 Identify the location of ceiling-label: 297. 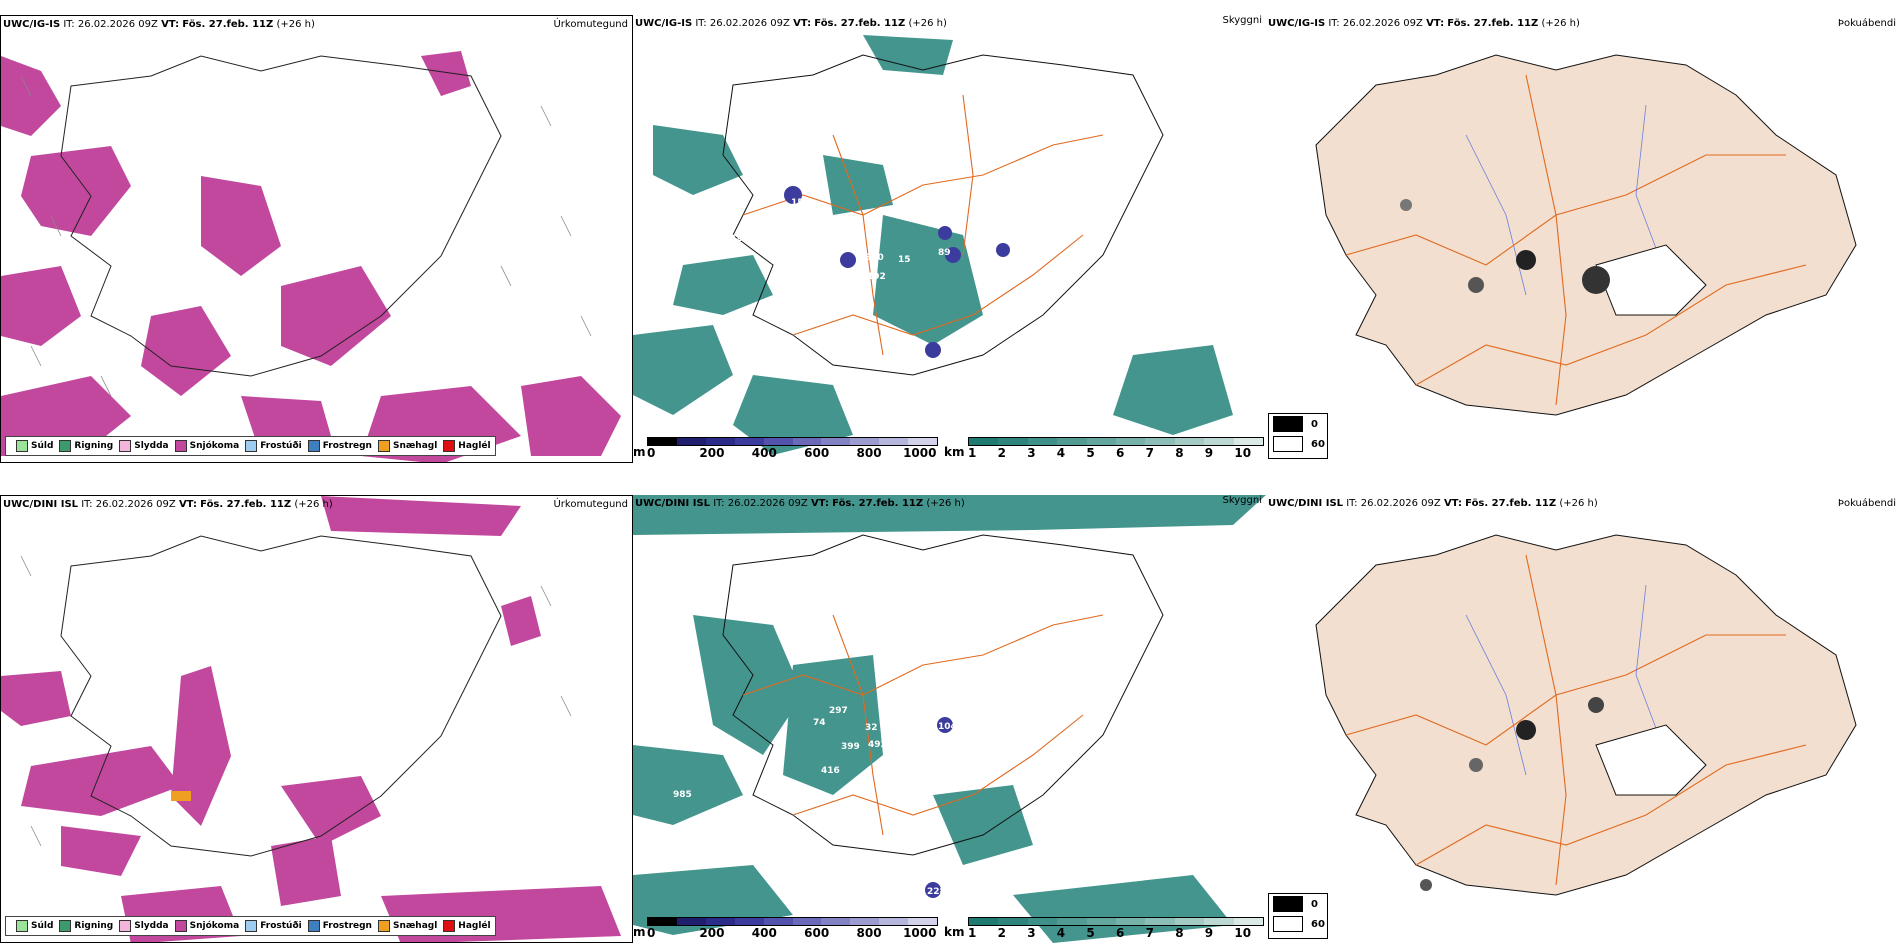
(838, 711).